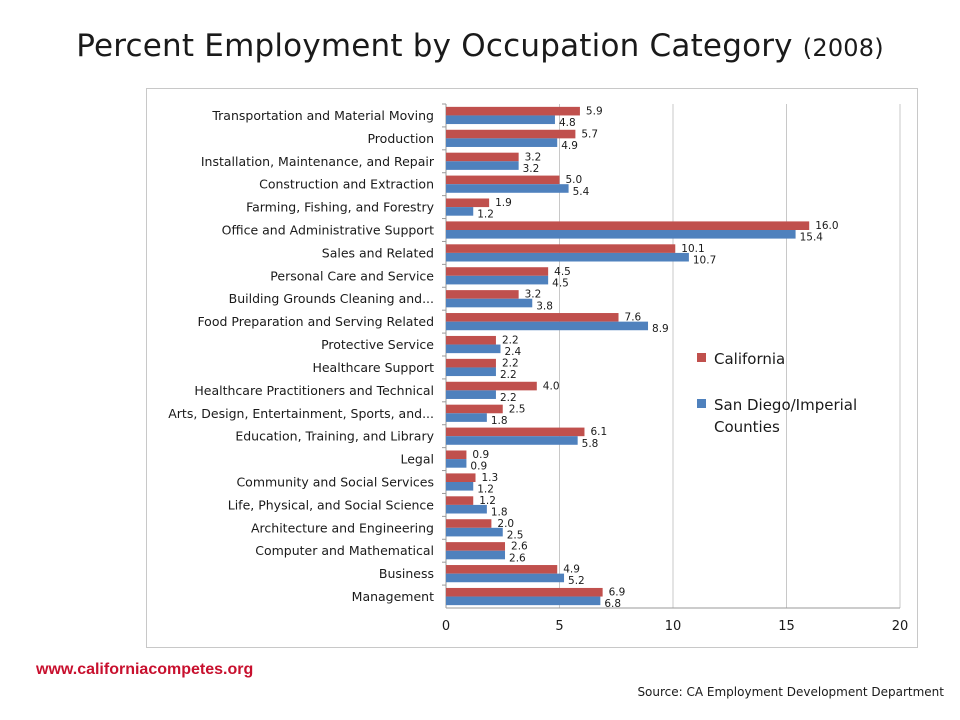 The height and width of the screenshot is (720, 960). Describe the element at coordinates (812, 238) in the screenshot. I see `value-label-san-diego: 15.4` at that location.